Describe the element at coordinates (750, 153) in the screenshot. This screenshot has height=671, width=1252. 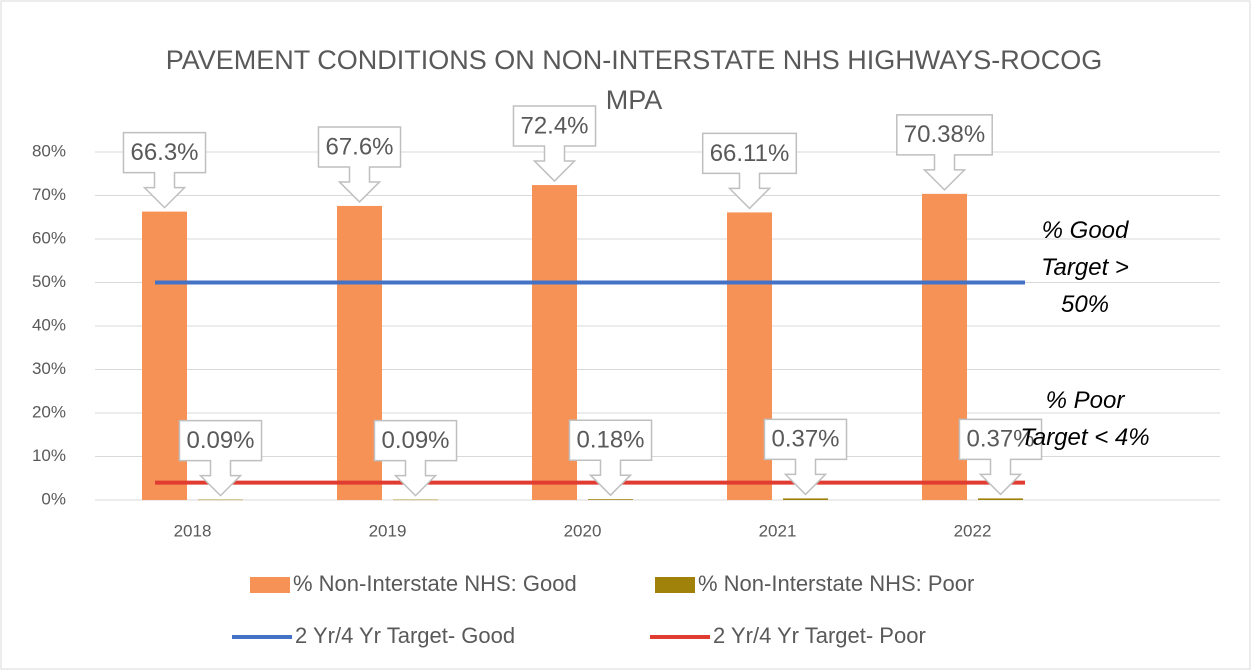
I see `data-label: 66.11%` at that location.